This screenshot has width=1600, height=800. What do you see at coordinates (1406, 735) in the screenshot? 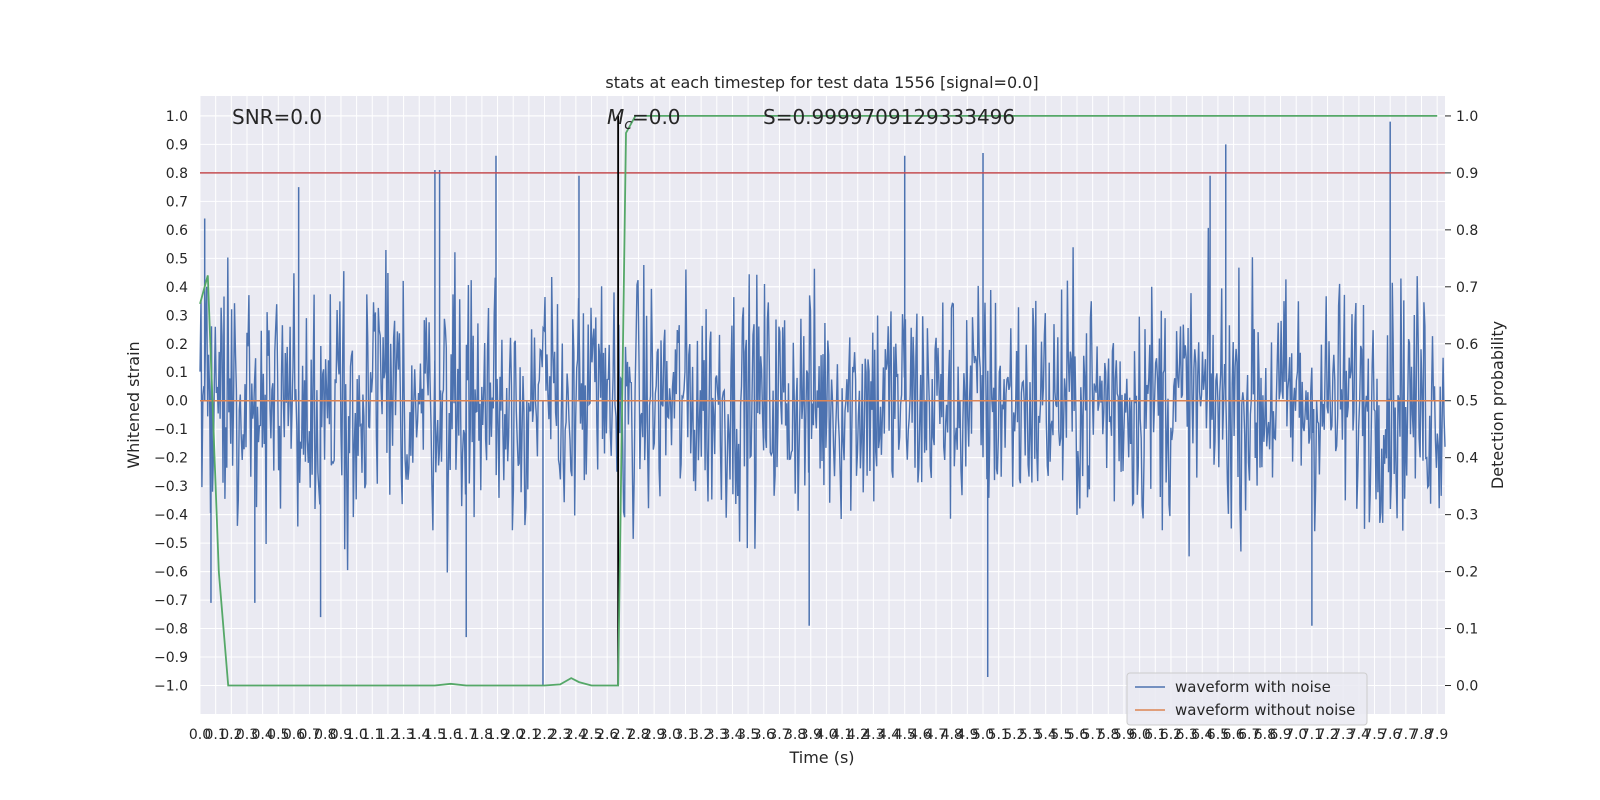
I see `x-tick-label: 7.7` at bounding box center [1406, 735].